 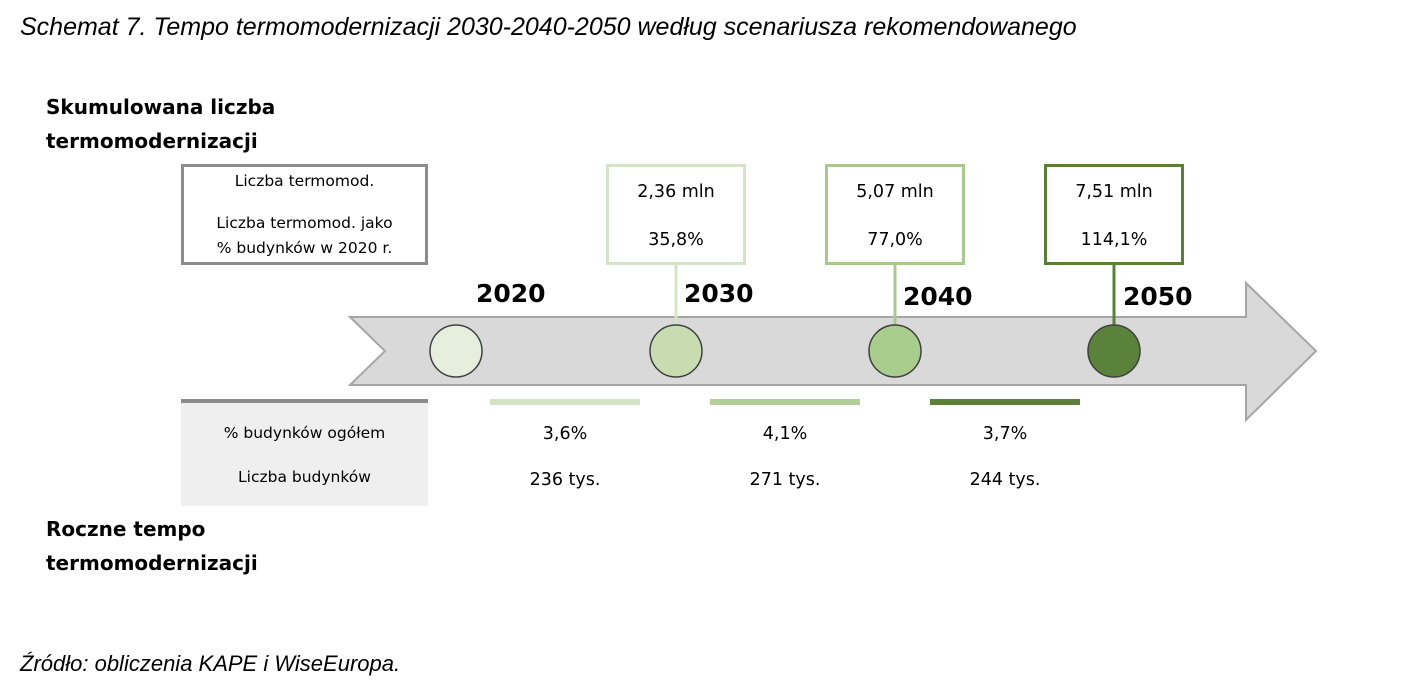 What do you see at coordinates (719, 293) in the screenshot?
I see `year-label-2030: 2030` at bounding box center [719, 293].